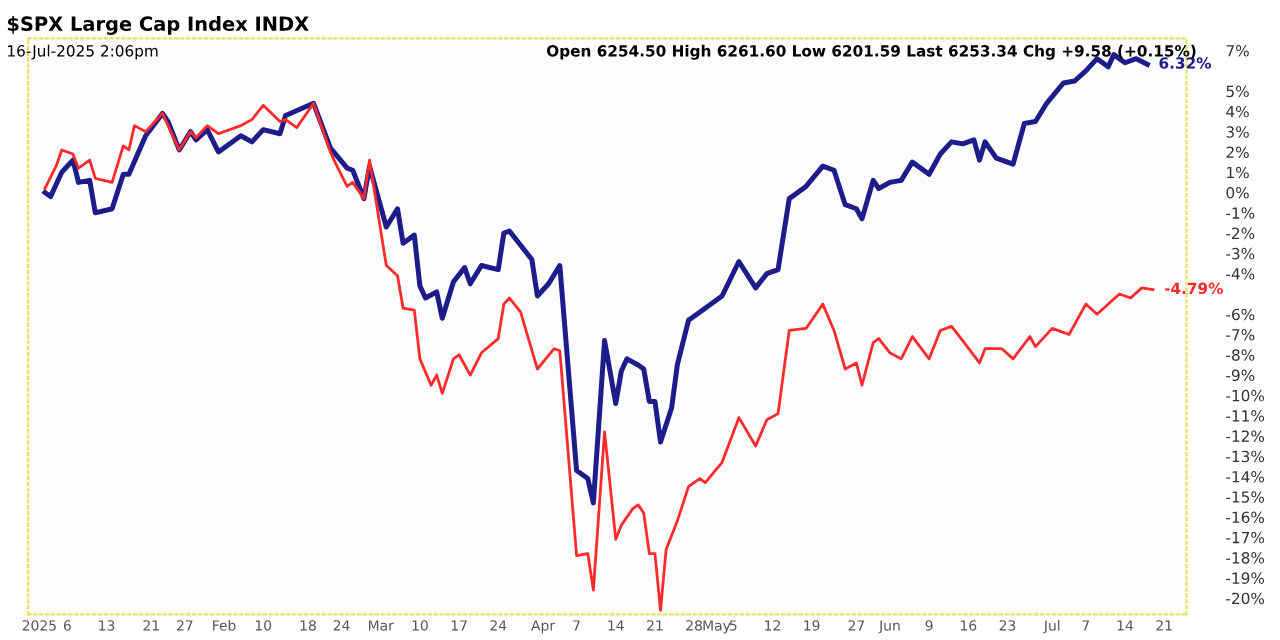 The image size is (1280, 640). Describe the element at coordinates (158, 25) in the screenshot. I see `chart-title: $SPX Large Cap Index INDX` at that location.